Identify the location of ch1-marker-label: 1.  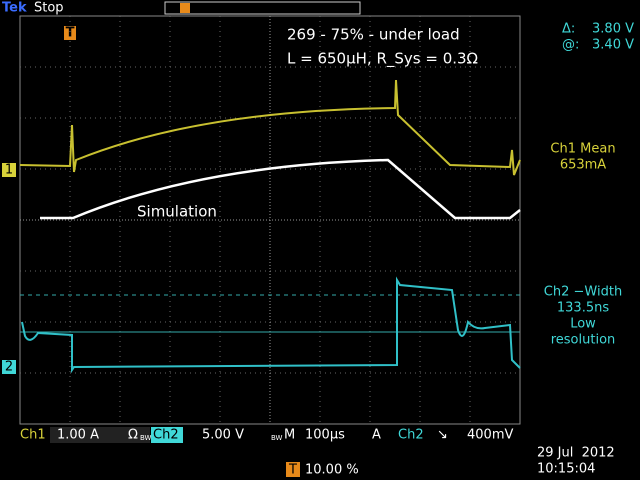
(9, 170).